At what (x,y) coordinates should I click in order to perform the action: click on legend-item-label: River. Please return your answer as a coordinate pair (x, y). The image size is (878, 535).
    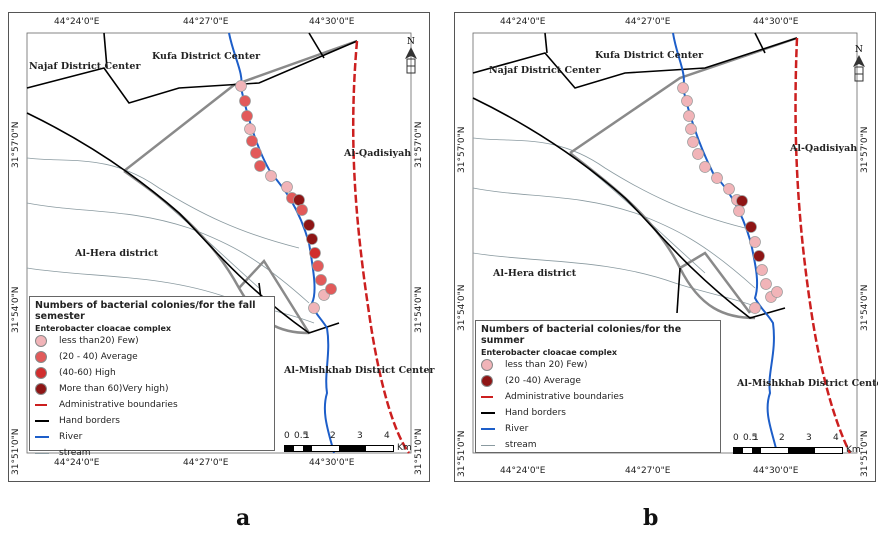
    Looking at the image, I should click on (71, 437).